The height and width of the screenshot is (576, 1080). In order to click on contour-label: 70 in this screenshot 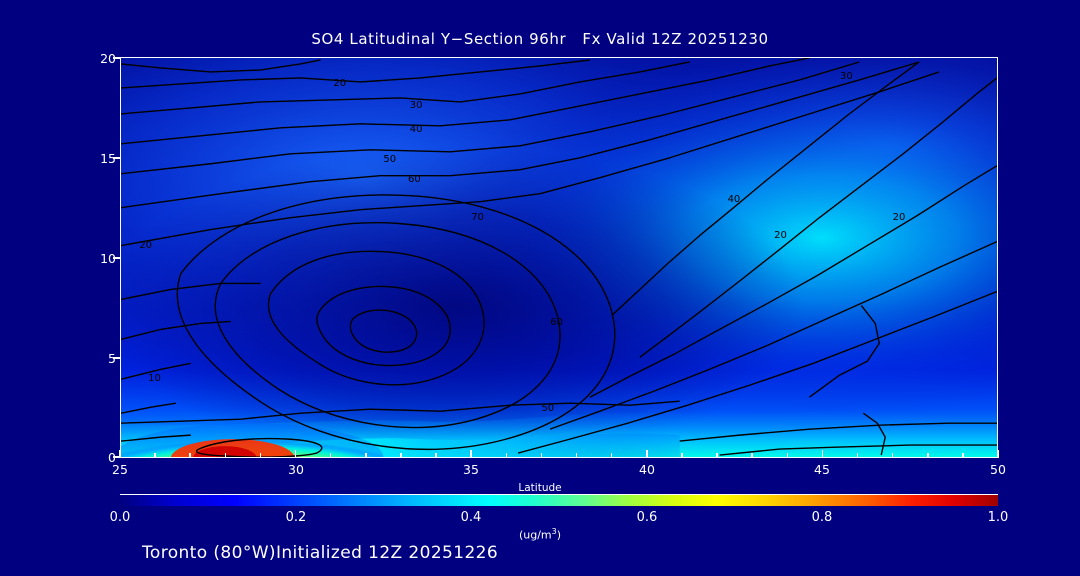, I will do `click(477, 218)`.